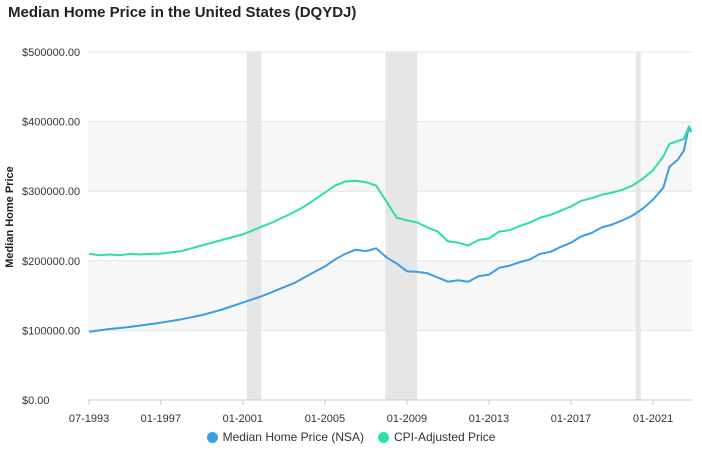 The width and height of the screenshot is (702, 450). I want to click on y-tick-label: $300000.00, so click(51, 192).